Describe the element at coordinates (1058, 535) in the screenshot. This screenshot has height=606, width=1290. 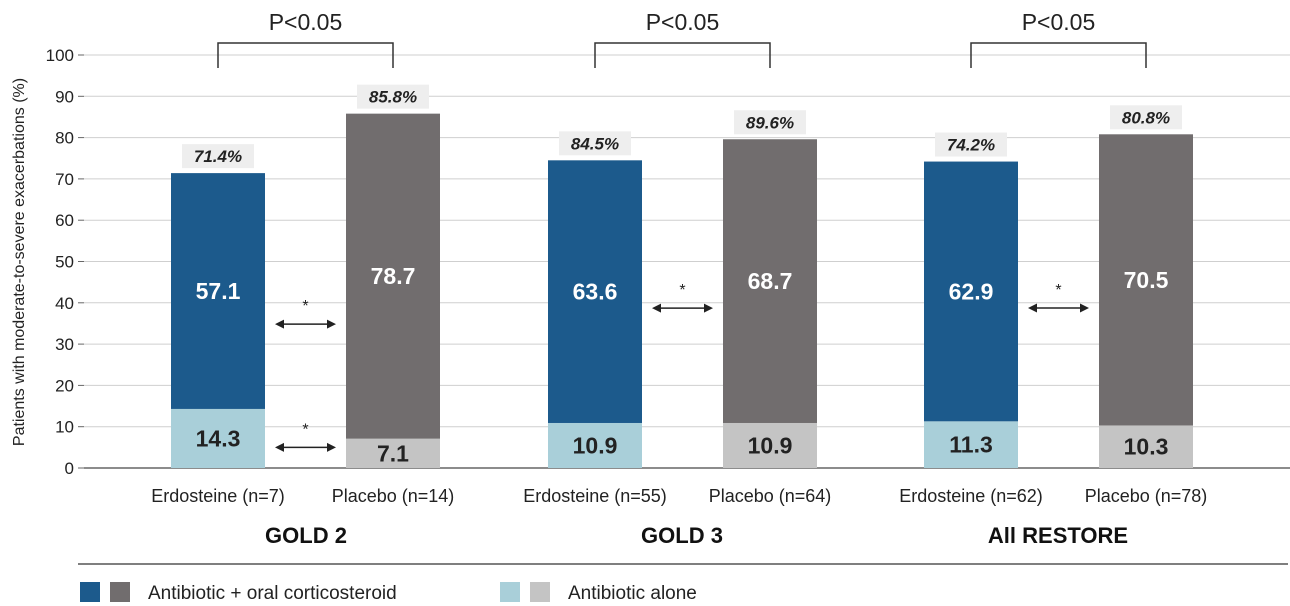
I see `group-label: All RESTORE` at that location.